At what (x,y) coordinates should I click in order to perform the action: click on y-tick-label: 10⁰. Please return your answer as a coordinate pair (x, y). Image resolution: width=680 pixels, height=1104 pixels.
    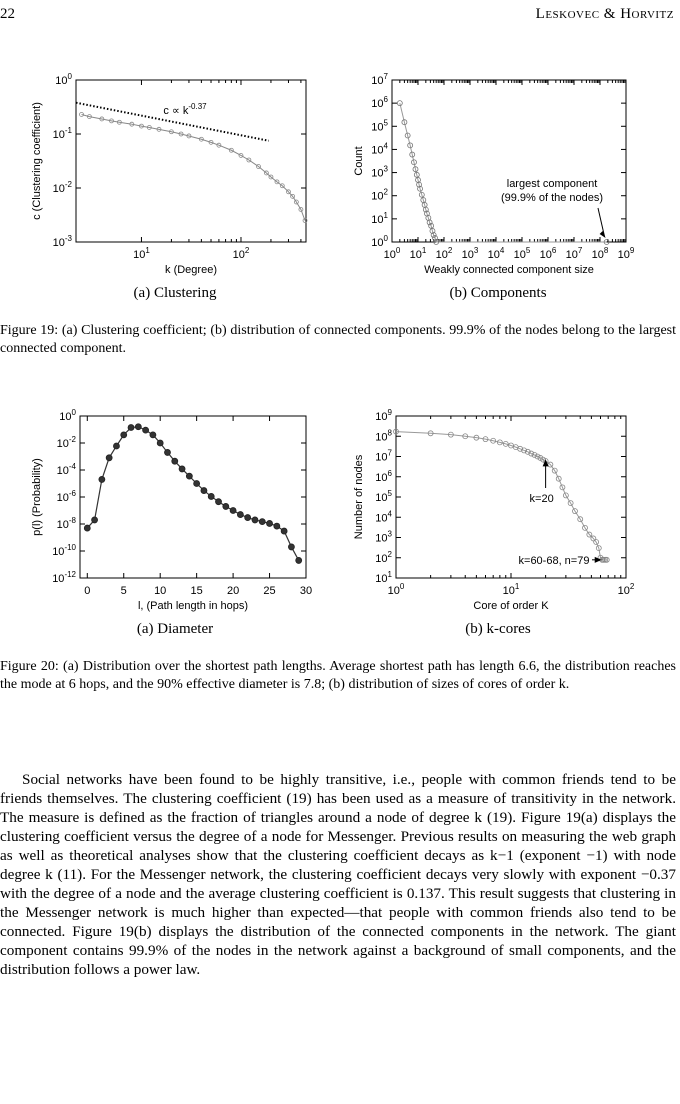
    Looking at the image, I should click on (379, 241).